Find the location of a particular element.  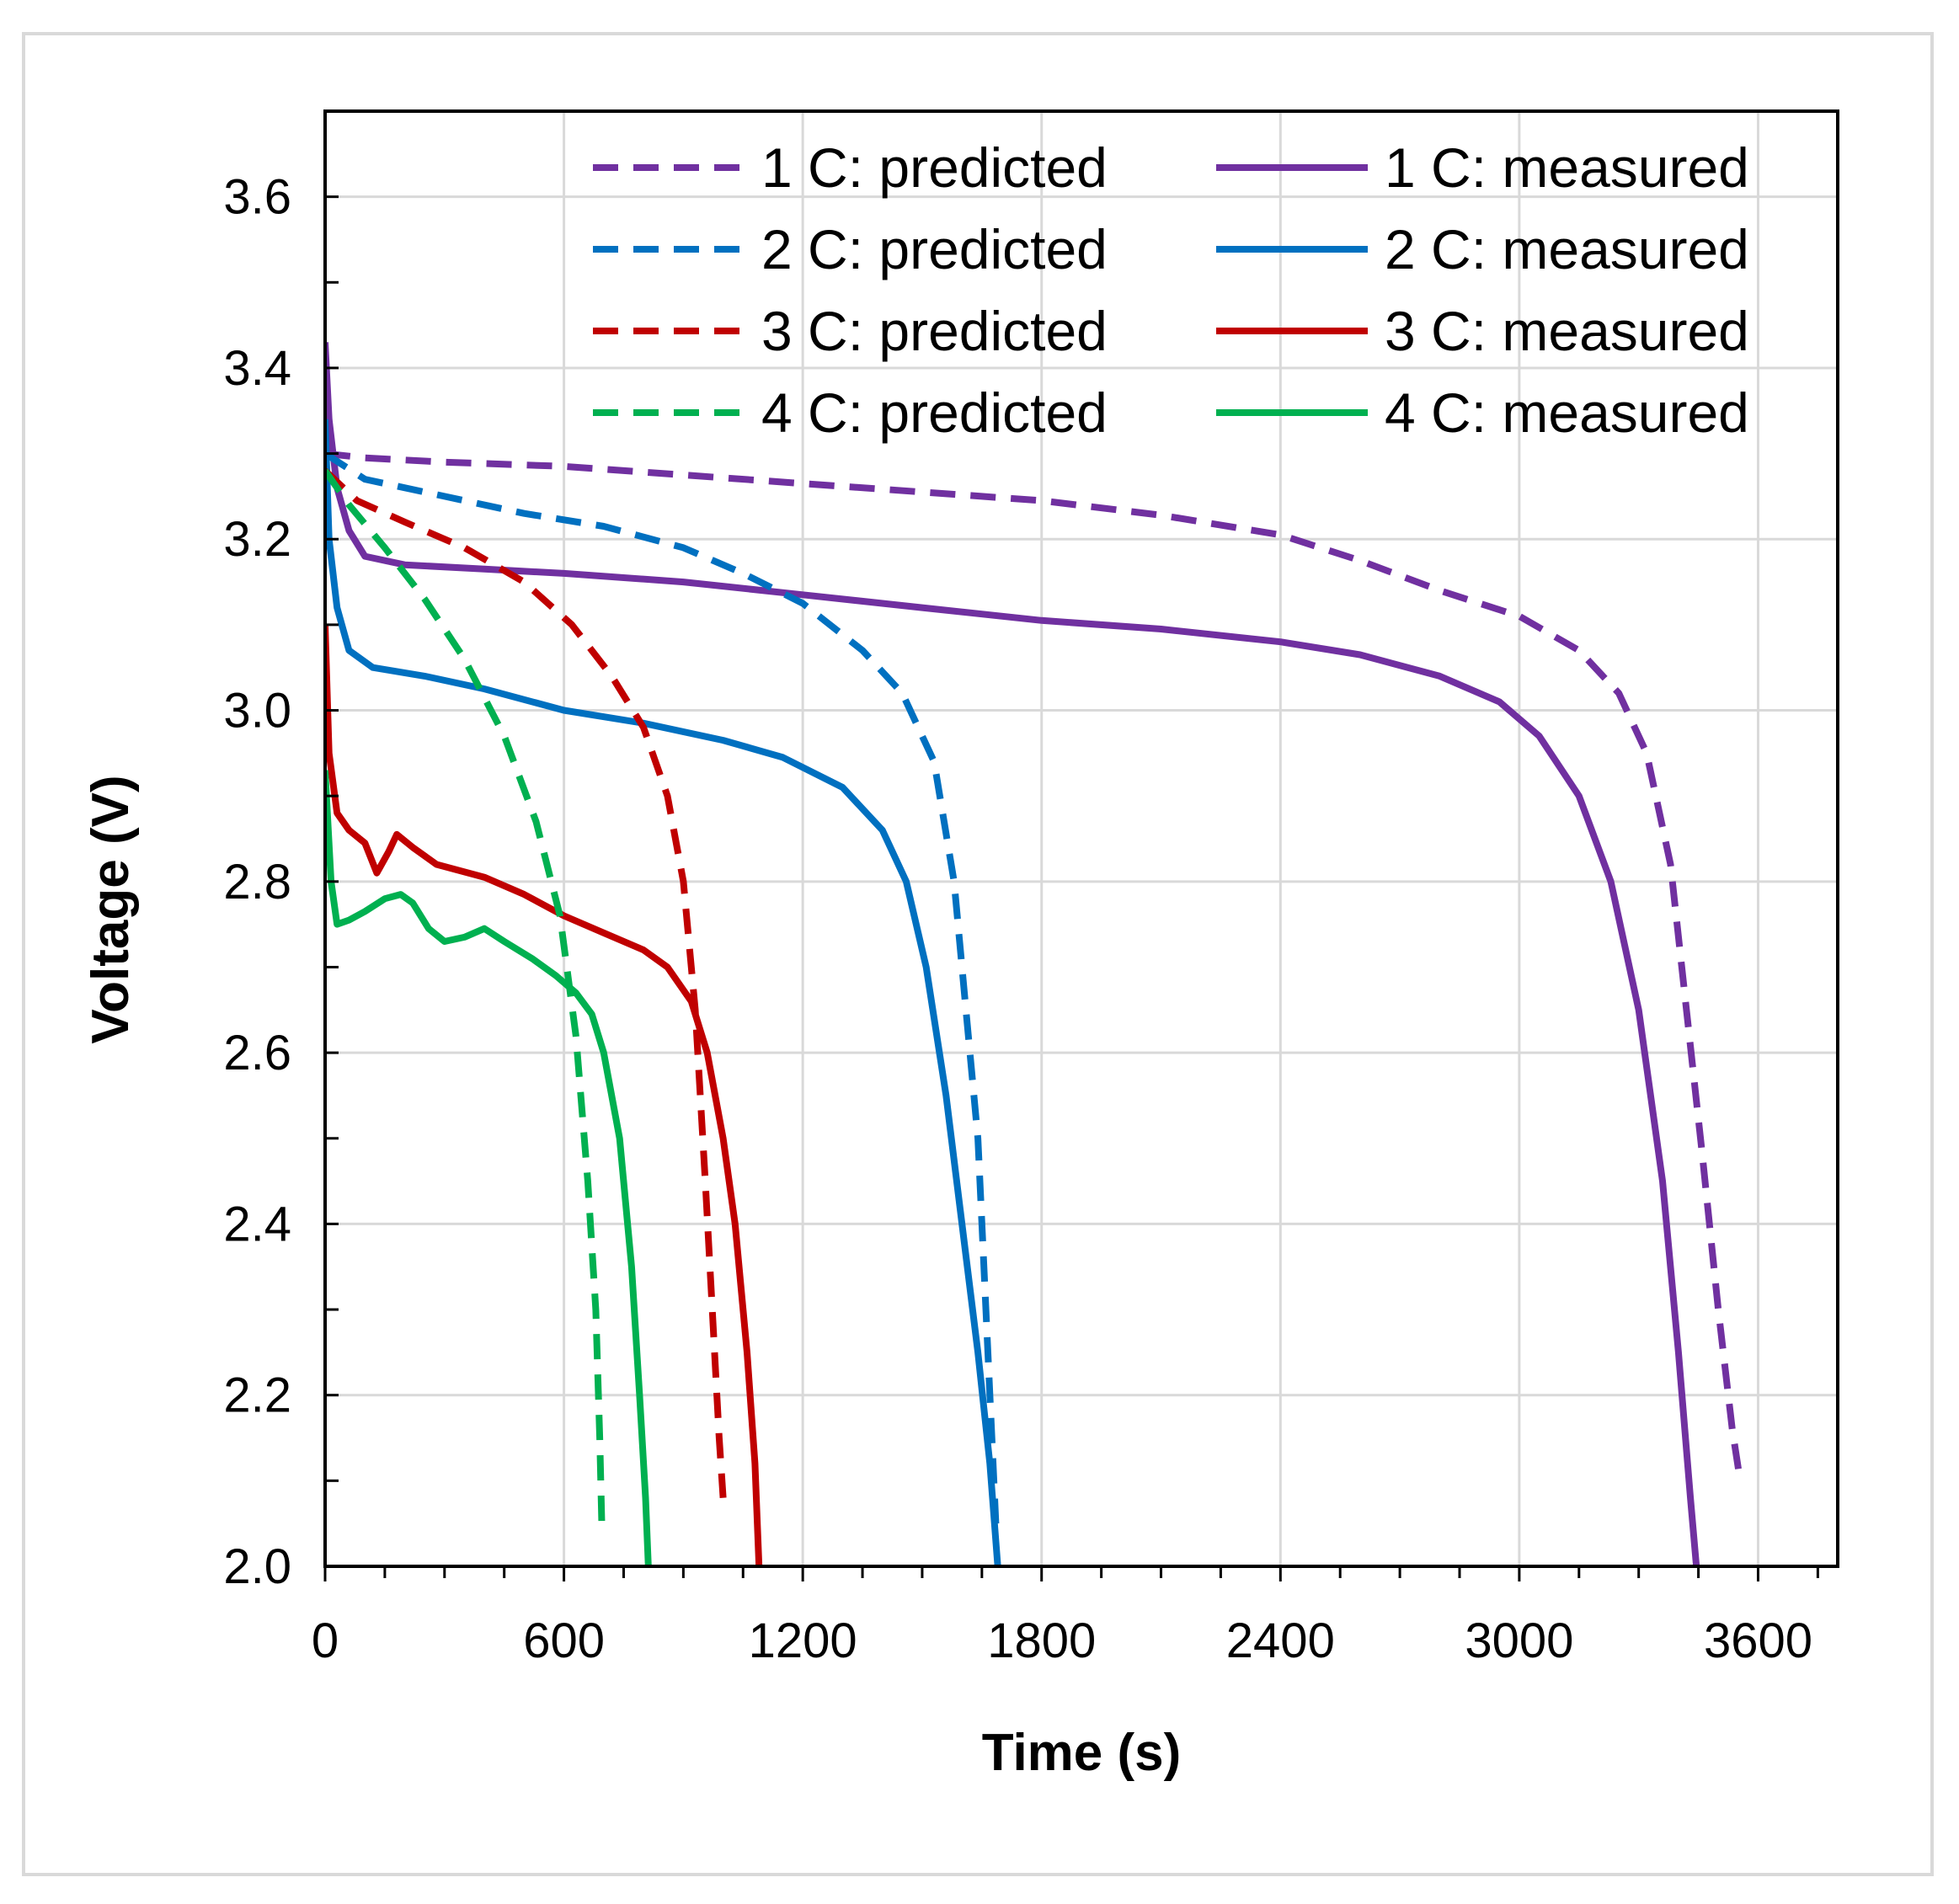

legend-label-4-c-measured: 4 C: measured is located at coordinates (1567, 412).